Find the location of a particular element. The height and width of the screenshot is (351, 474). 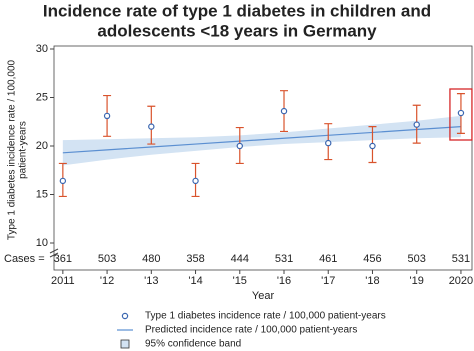

y-tick-label: 20 is located at coordinates (42, 146).